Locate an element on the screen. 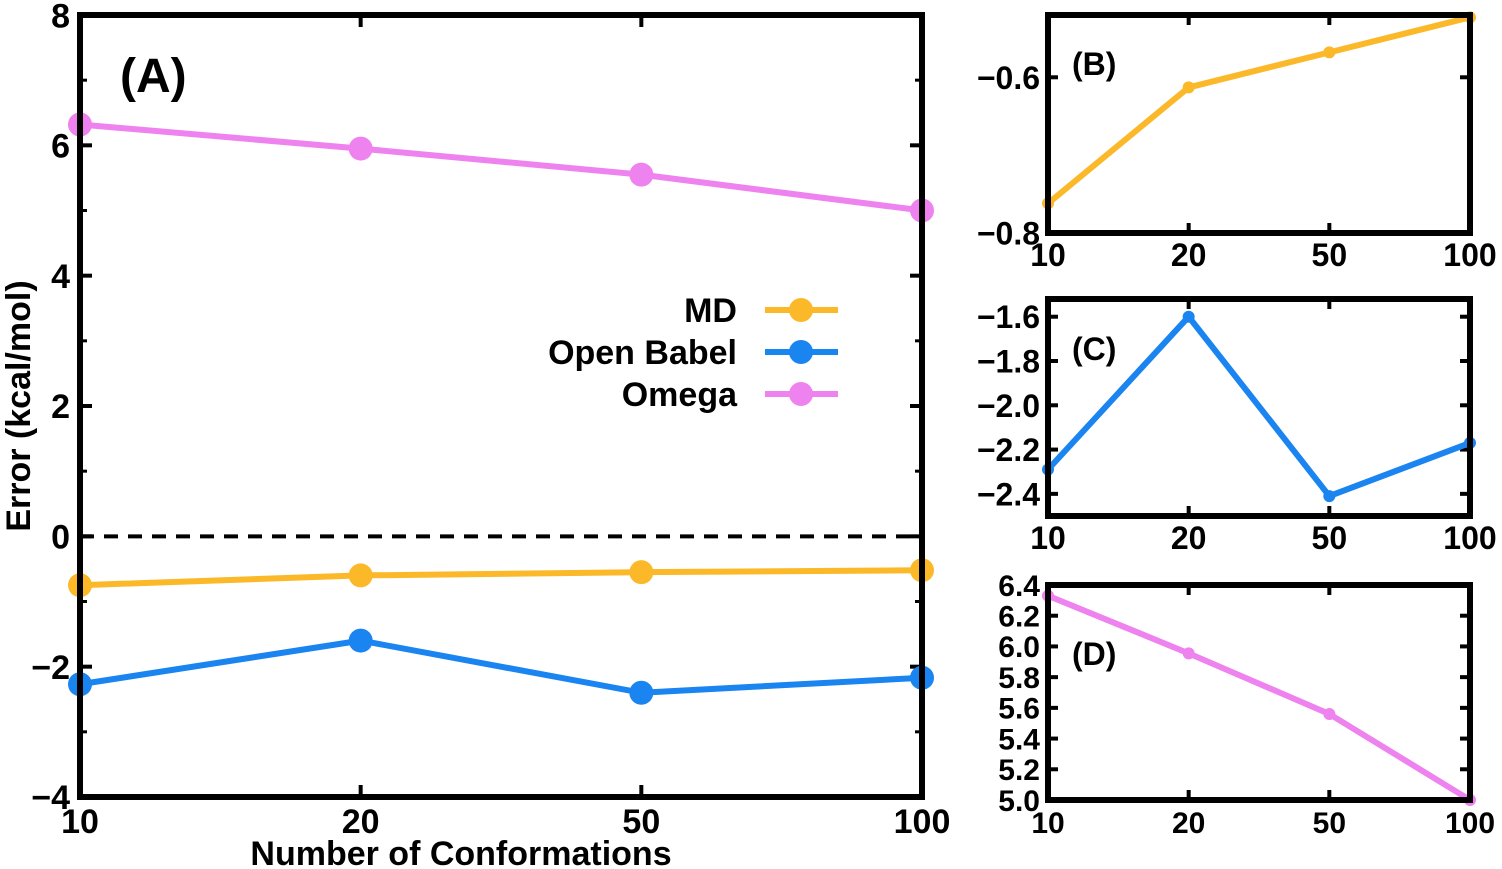 The width and height of the screenshot is (1502, 869). panel-label: (D) is located at coordinates (1094, 654).